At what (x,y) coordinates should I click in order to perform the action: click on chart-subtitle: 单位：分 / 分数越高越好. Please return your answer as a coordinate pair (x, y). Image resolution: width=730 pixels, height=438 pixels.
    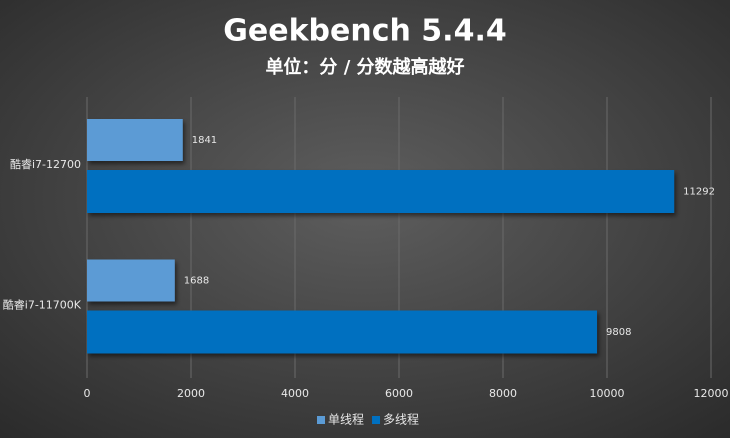
    Looking at the image, I should click on (364, 67).